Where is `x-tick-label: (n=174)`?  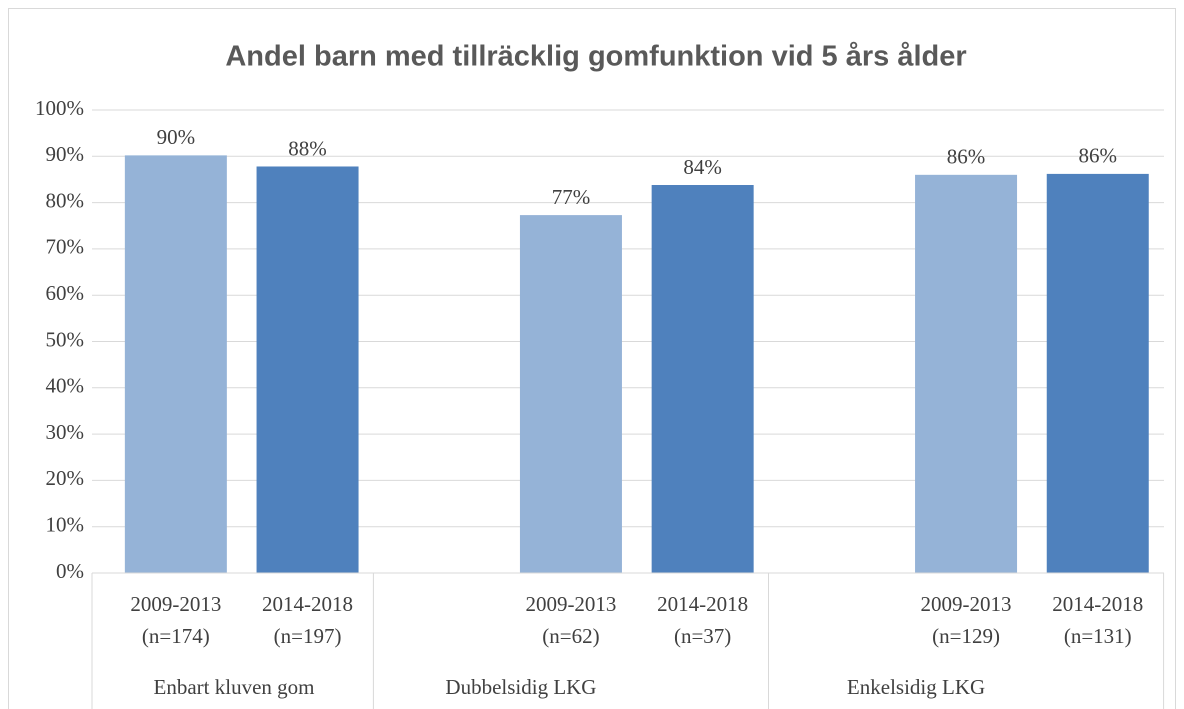
x-tick-label: (n=174) is located at coordinates (176, 636).